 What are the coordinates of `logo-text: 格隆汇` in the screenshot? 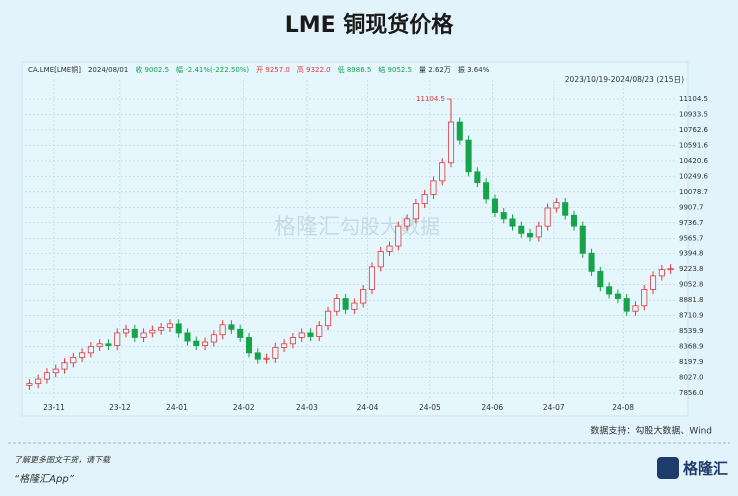 It's located at (705, 469).